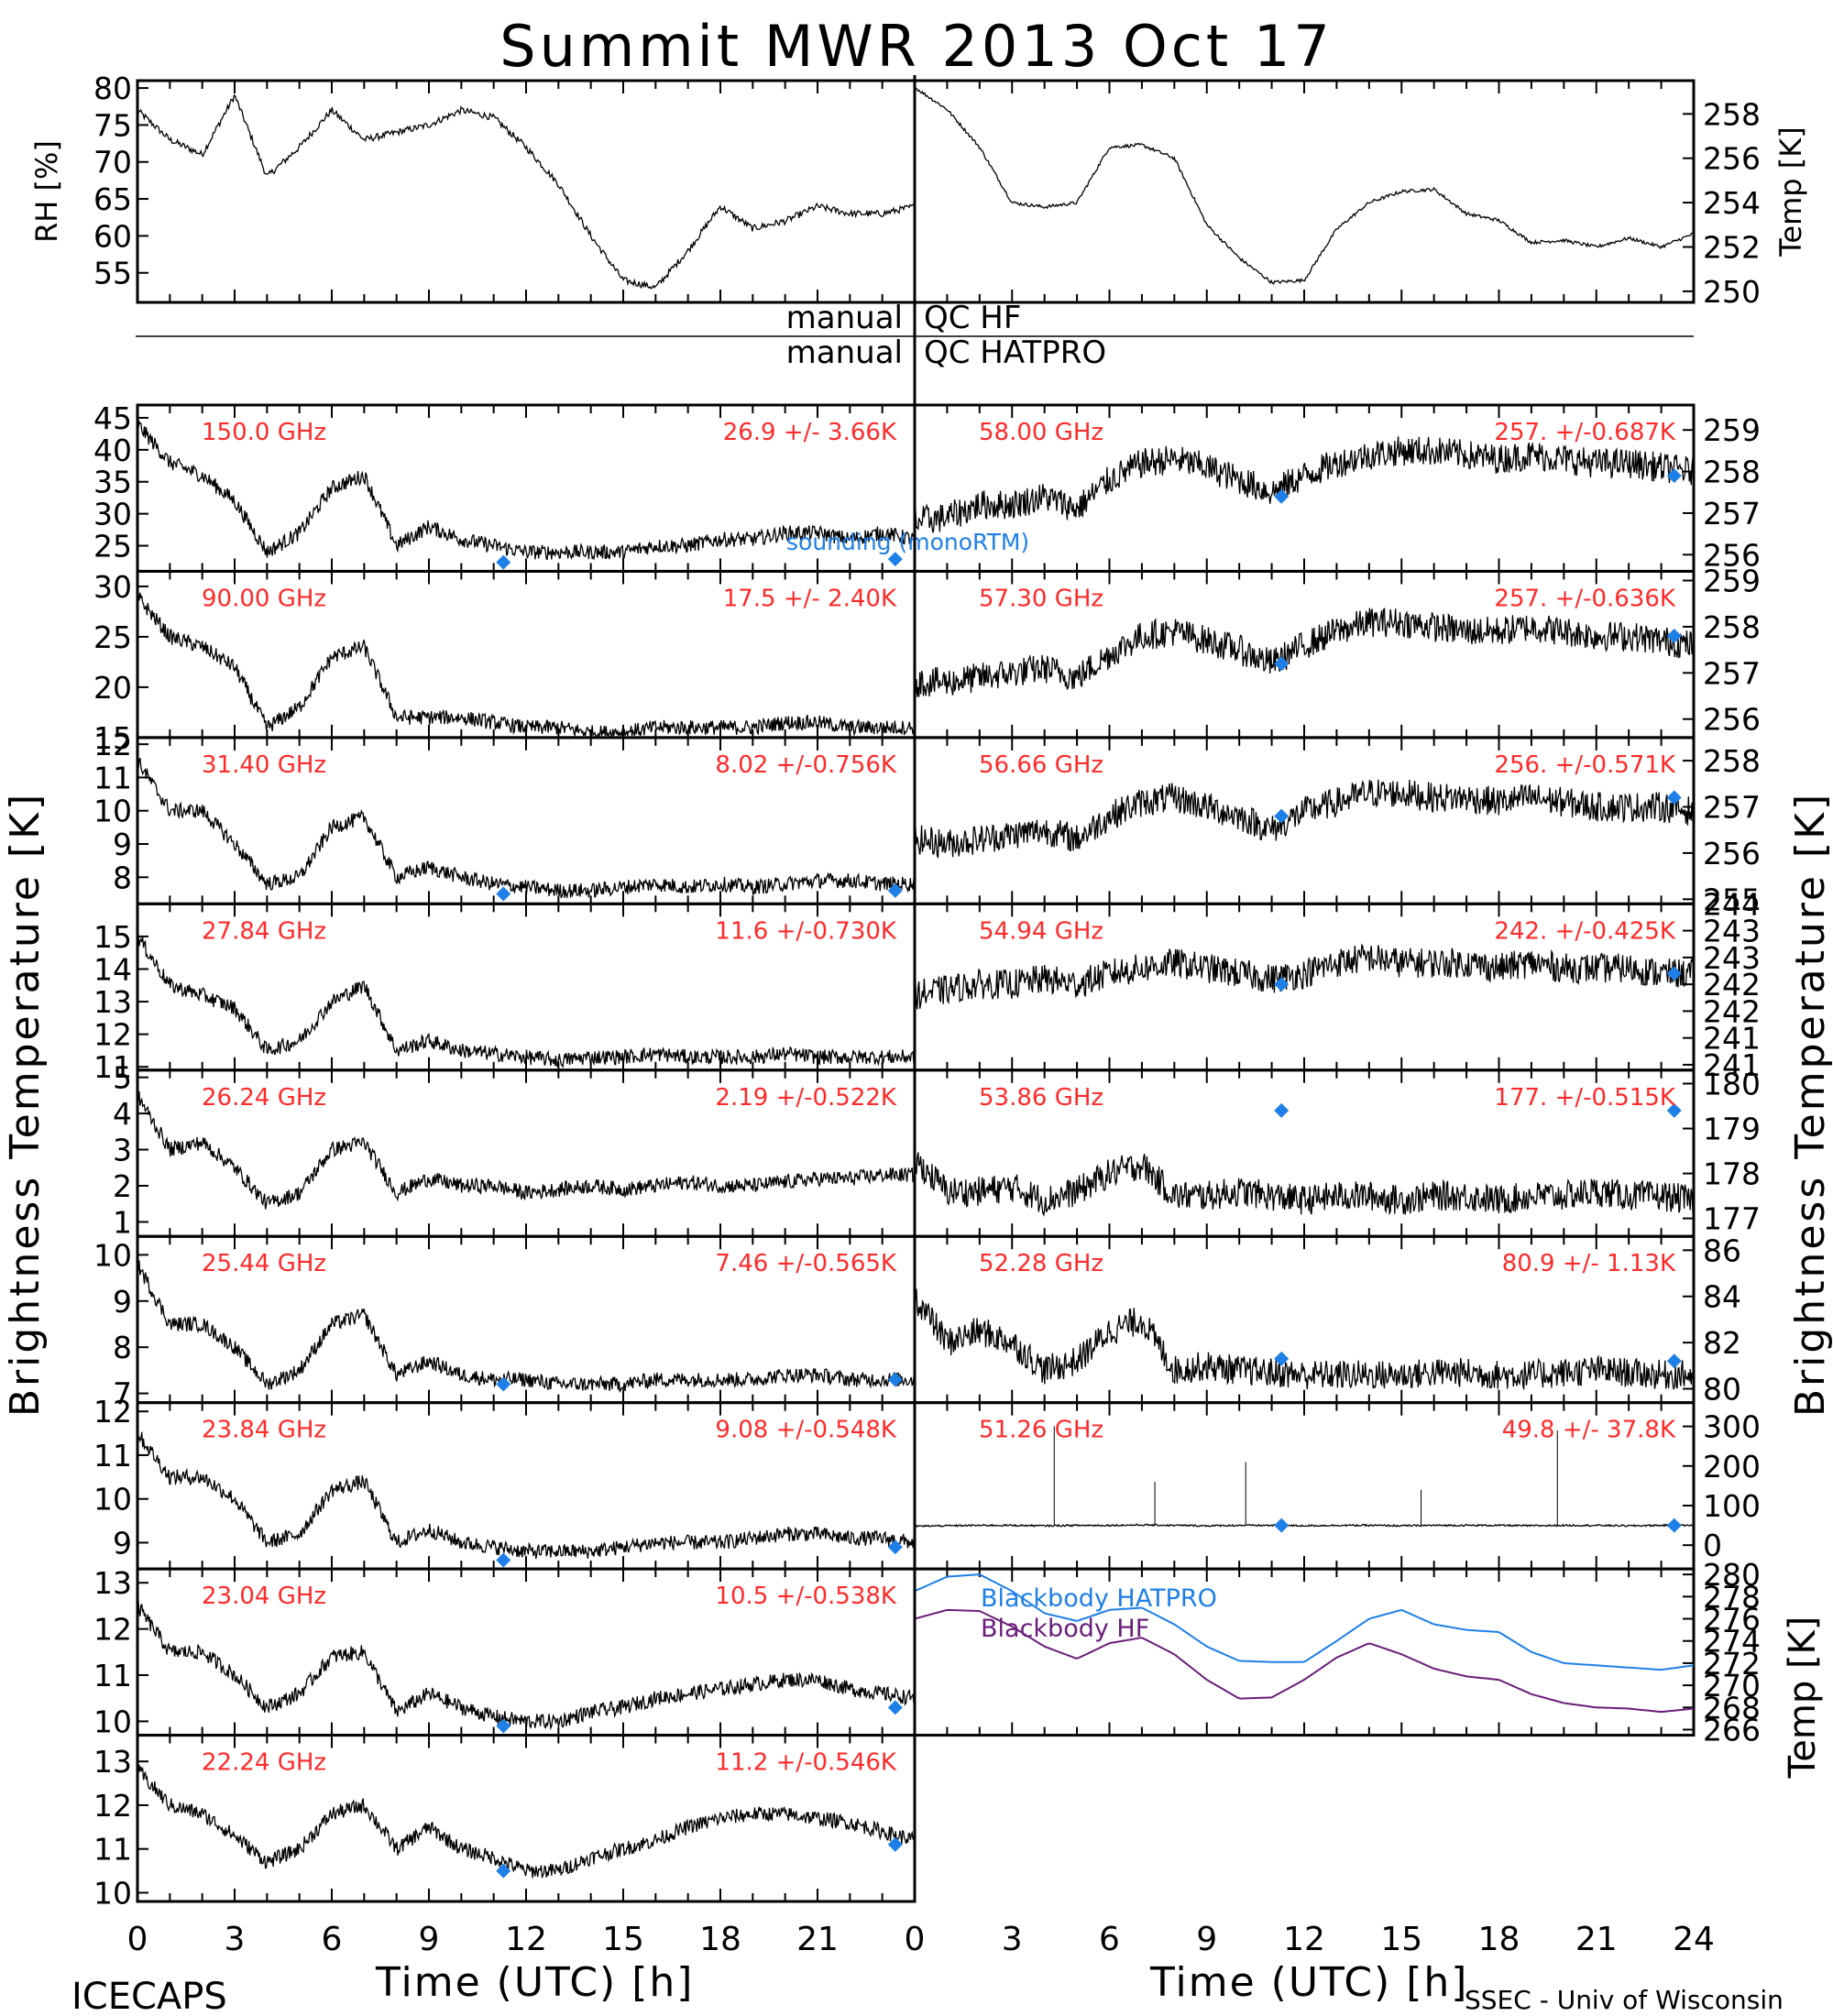 The image size is (1833, 2016). Describe the element at coordinates (112, 450) in the screenshot. I see `left-panel-0-y-tick-label: 40` at that location.